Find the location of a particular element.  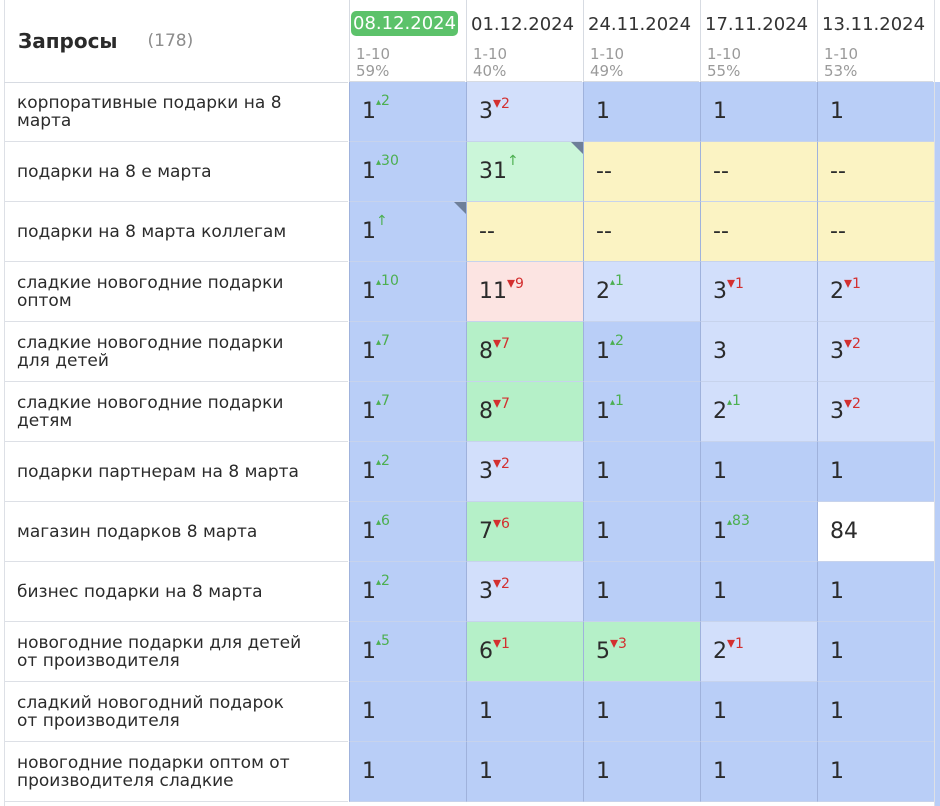

position-down-change: ▾1 is located at coordinates (735, 282).